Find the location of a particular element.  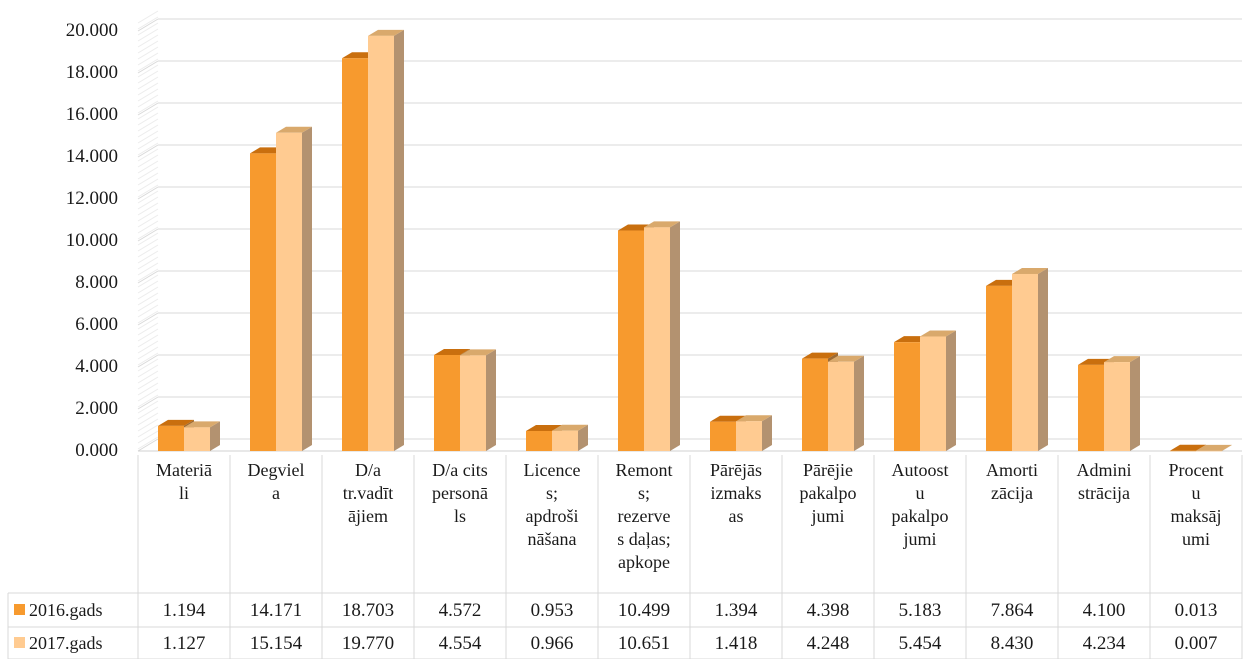

x-category-label-line: Licence is located at coordinates (552, 470).